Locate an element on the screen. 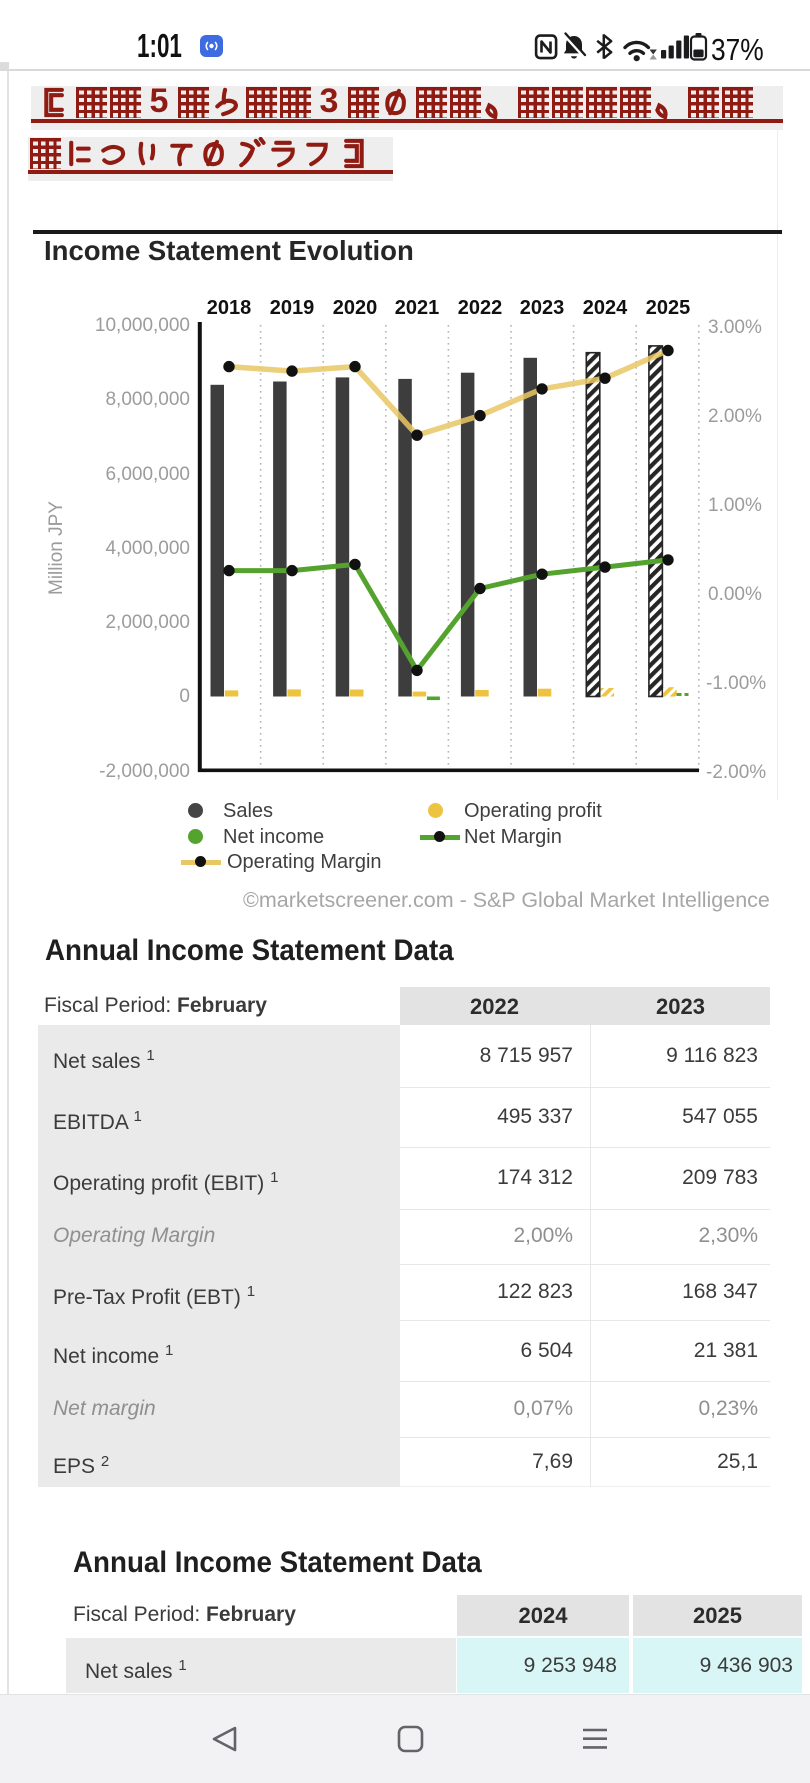 The height and width of the screenshot is (1783, 810). svg-text: 1.00% is located at coordinates (735, 505).